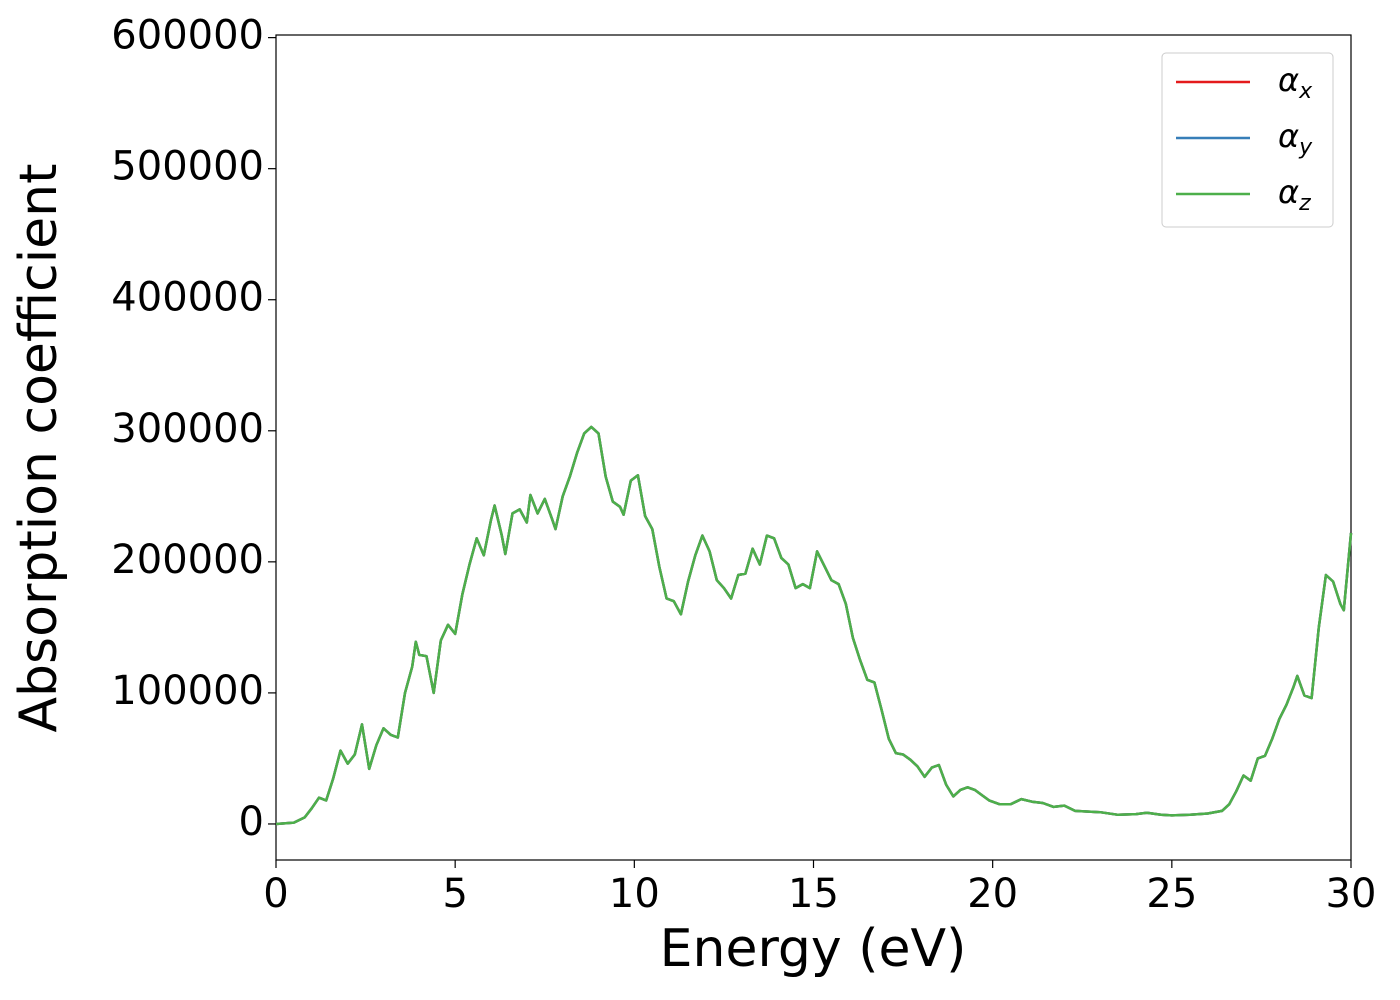 The image size is (1400, 1000). Describe the element at coordinates (187, 691) in the screenshot. I see `y-tick-label: 100000` at that location.